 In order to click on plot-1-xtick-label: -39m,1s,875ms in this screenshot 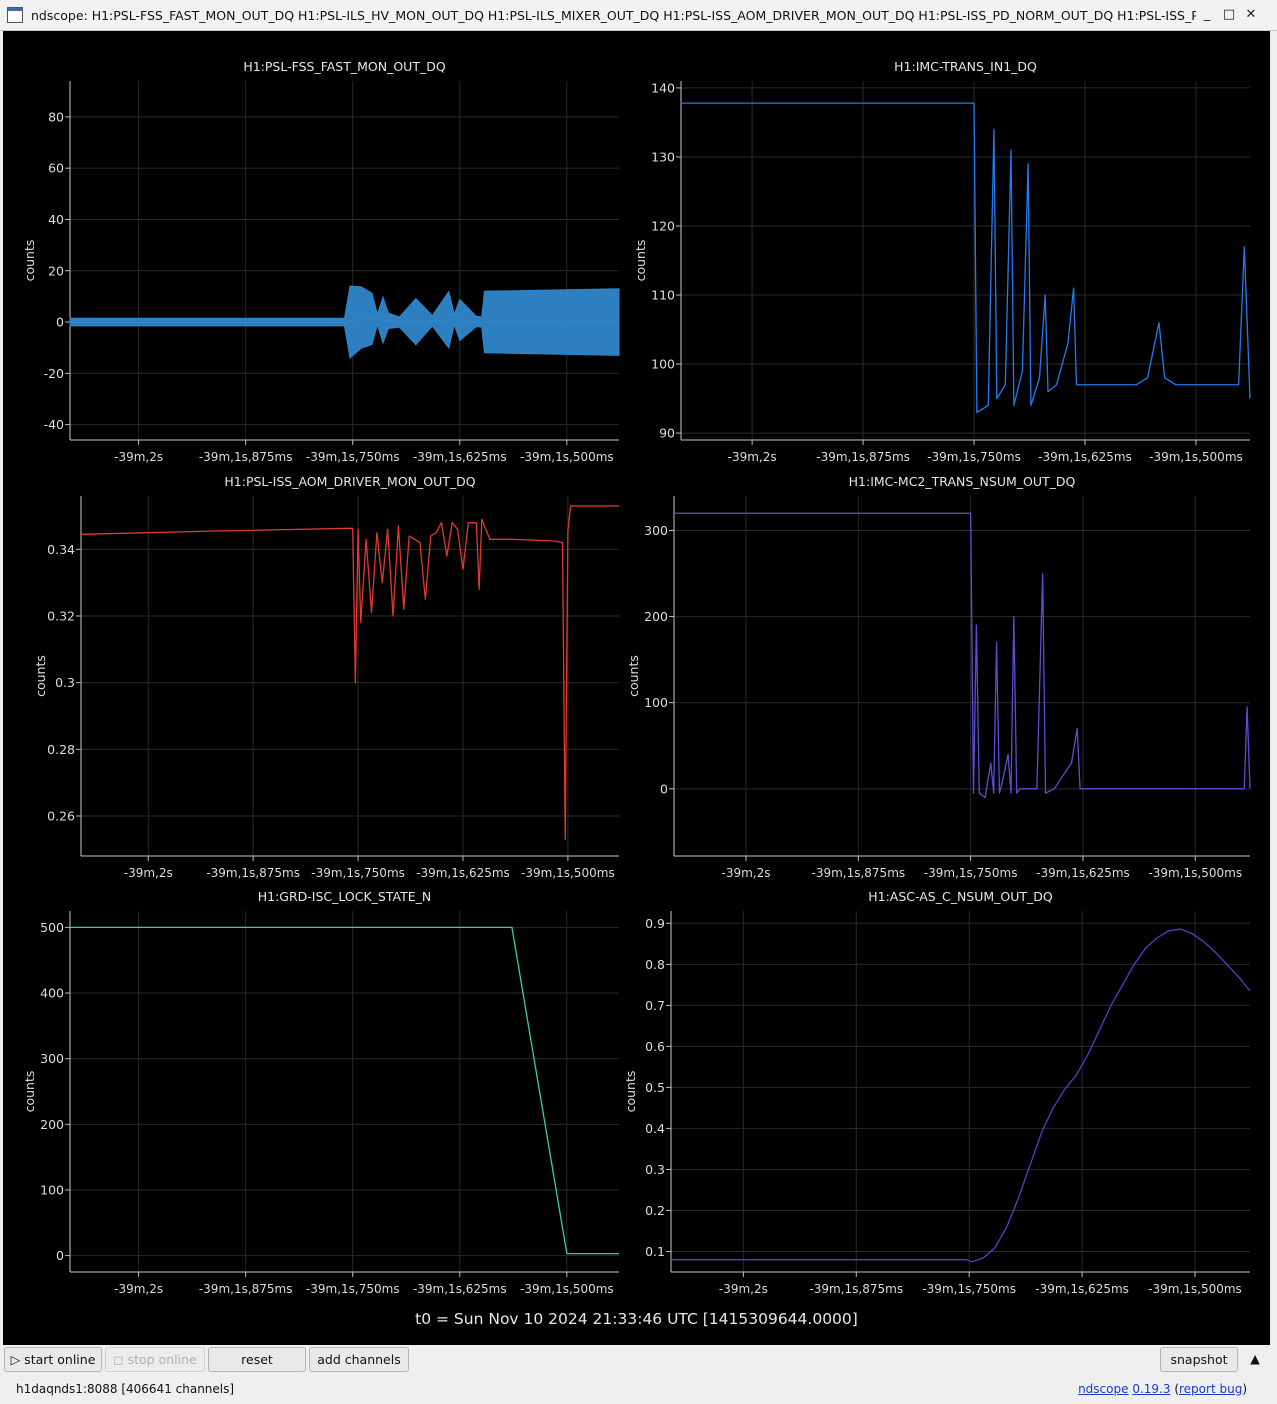, I will do `click(246, 457)`.